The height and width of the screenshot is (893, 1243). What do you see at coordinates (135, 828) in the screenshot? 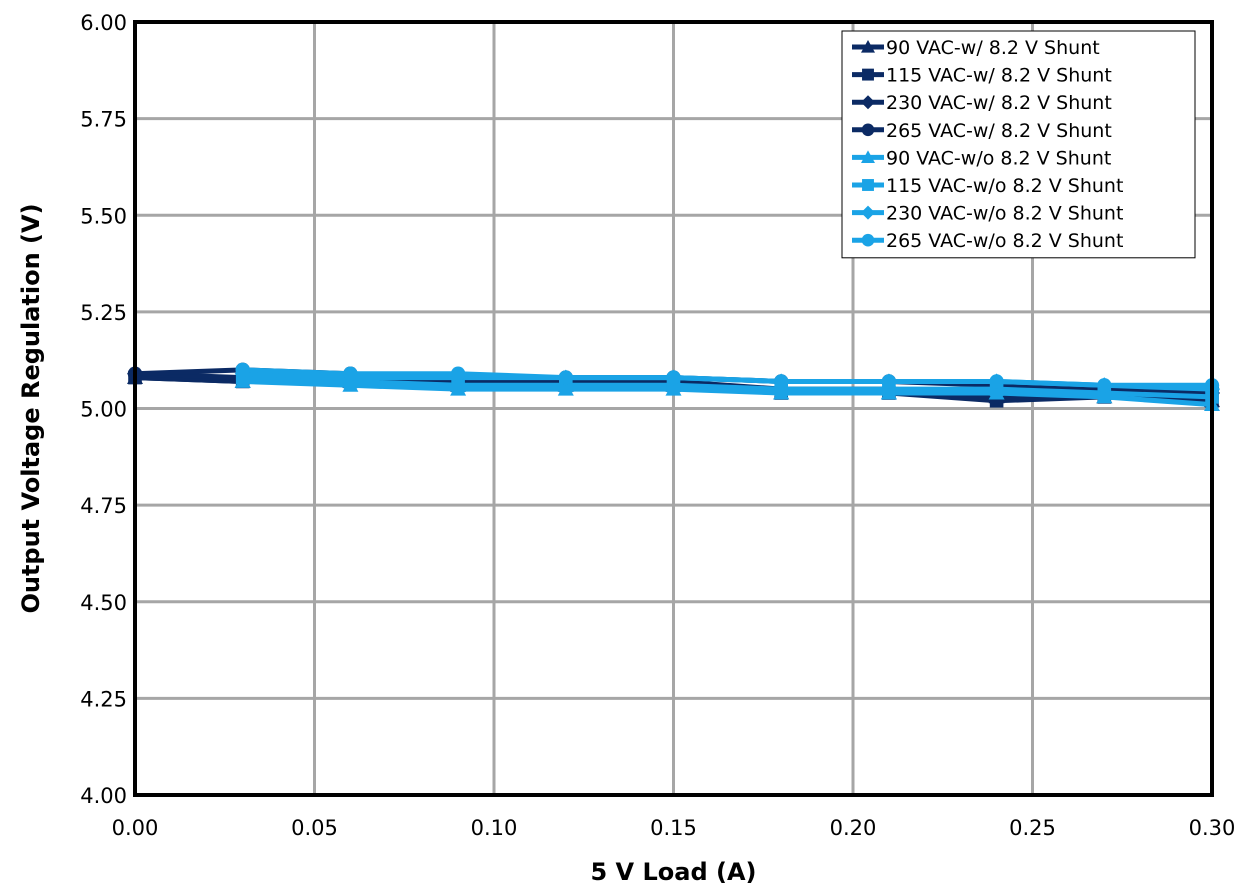
I see `x-tick-label: 0.00` at bounding box center [135, 828].